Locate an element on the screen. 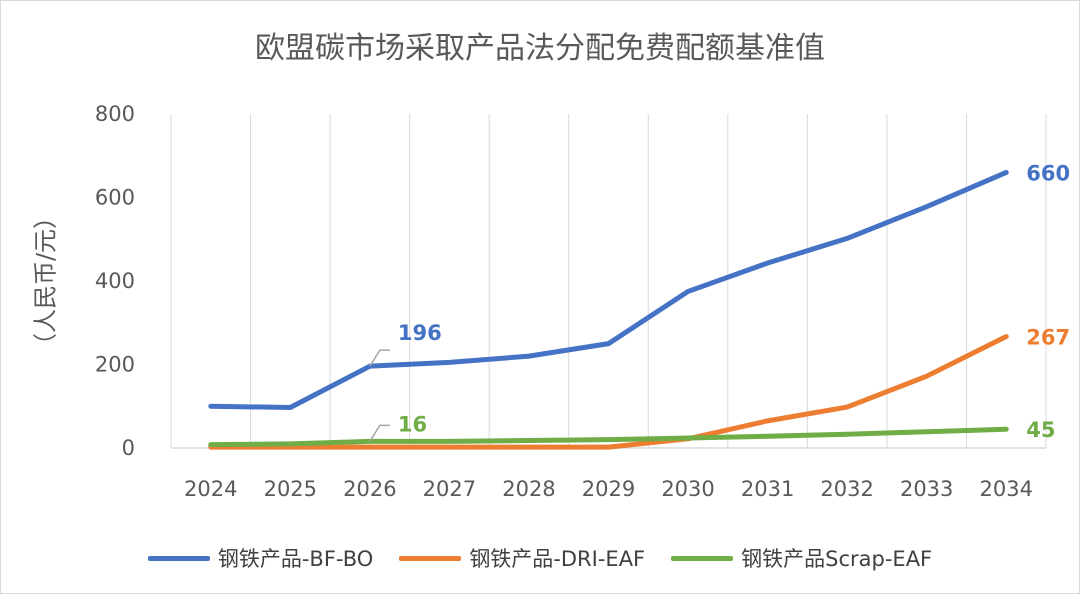  x-tick-label: 2029 is located at coordinates (608, 489).